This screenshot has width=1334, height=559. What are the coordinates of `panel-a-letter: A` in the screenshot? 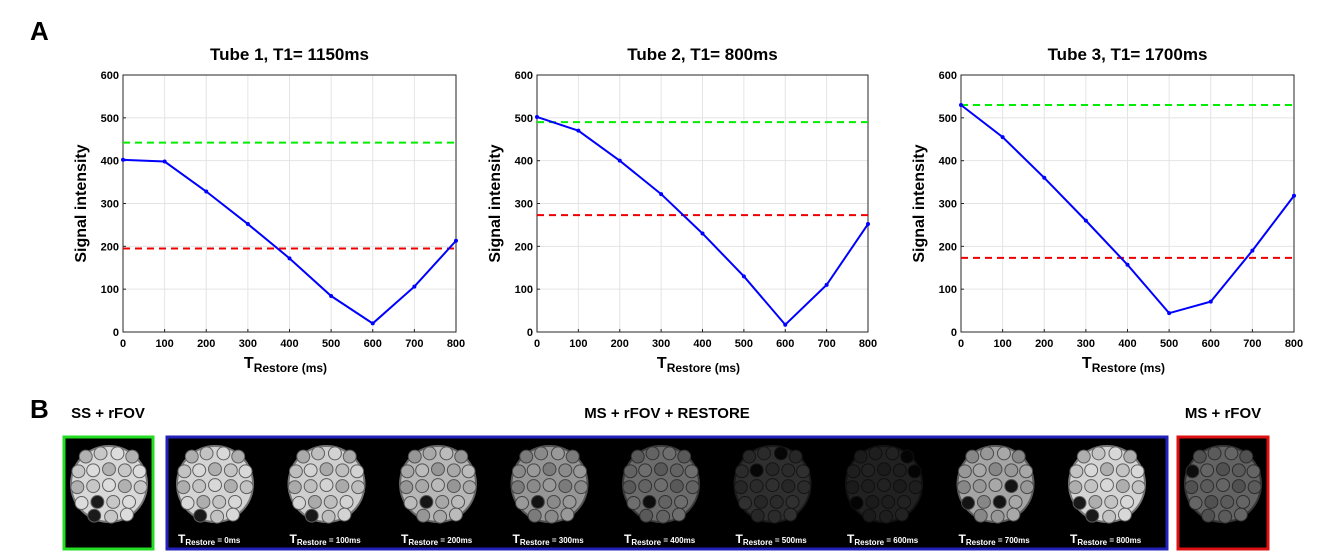 It's located at (39, 31).